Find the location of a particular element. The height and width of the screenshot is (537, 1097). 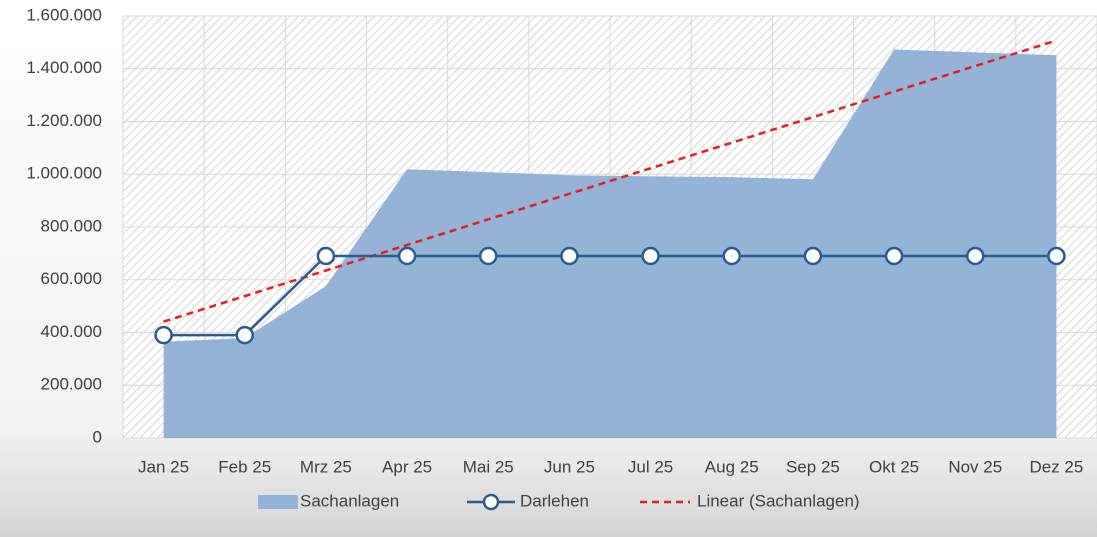

legend-label: Darlehen is located at coordinates (554, 500).